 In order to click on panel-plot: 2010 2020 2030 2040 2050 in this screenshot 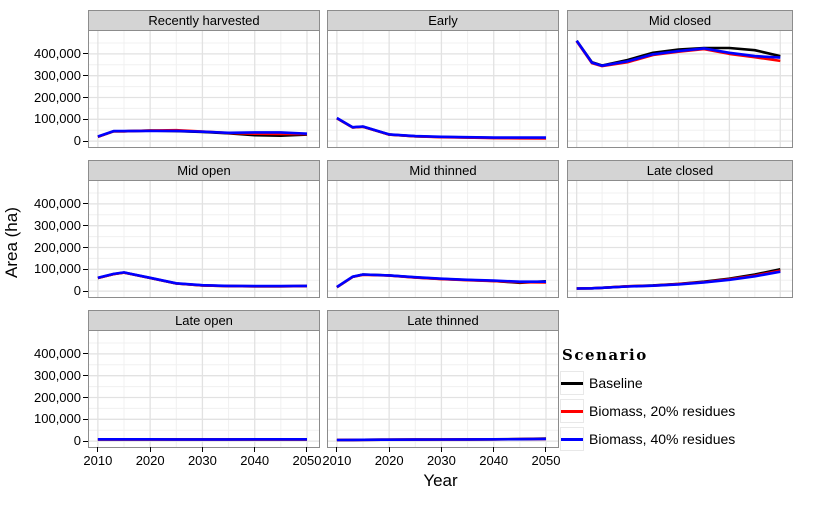, I will do `click(441, 399)`.